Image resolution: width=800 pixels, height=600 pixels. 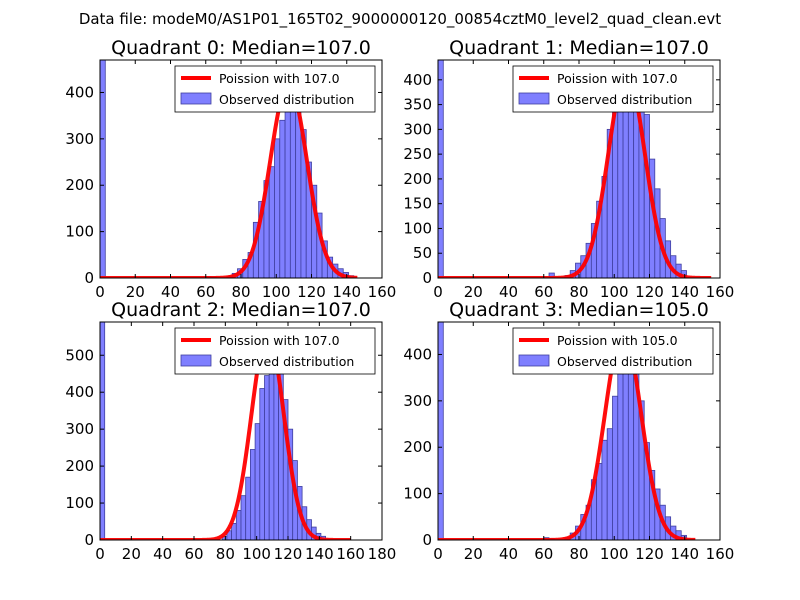 What do you see at coordinates (79, 355) in the screenshot?
I see `y-tick-label: 500` at bounding box center [79, 355].